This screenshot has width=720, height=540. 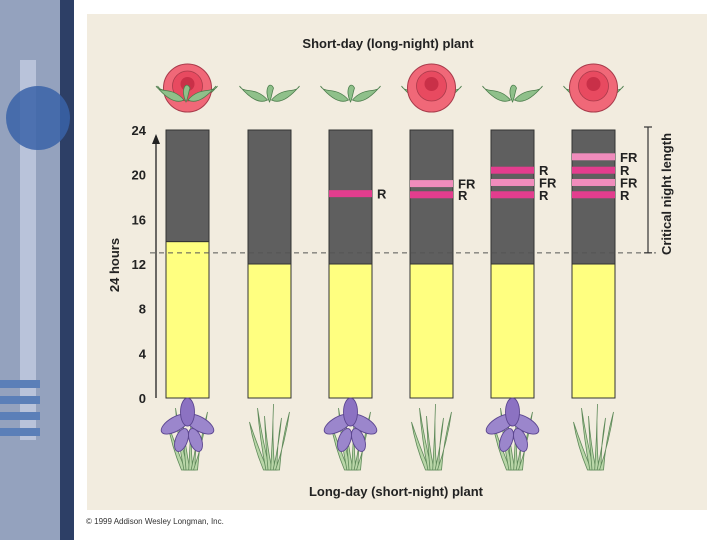 I want to click on y-axis-label: 24 hours, so click(x=114, y=265).